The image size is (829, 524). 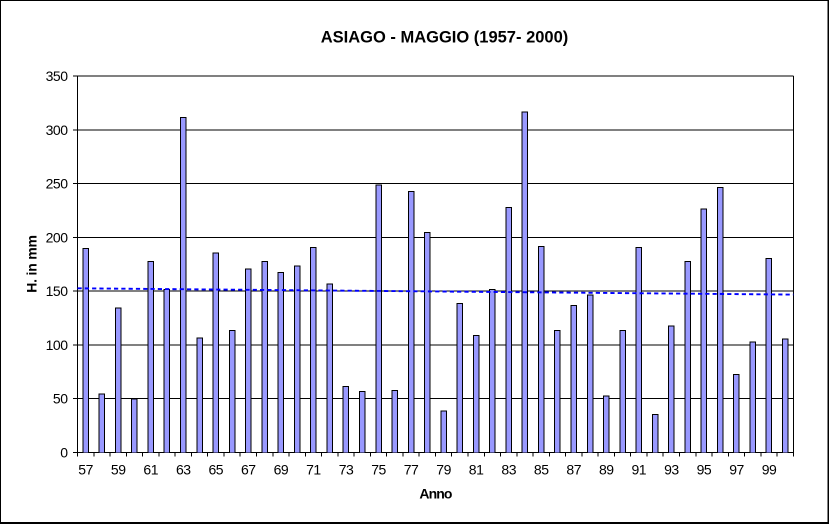 I want to click on svg-text: 77, so click(x=411, y=470).